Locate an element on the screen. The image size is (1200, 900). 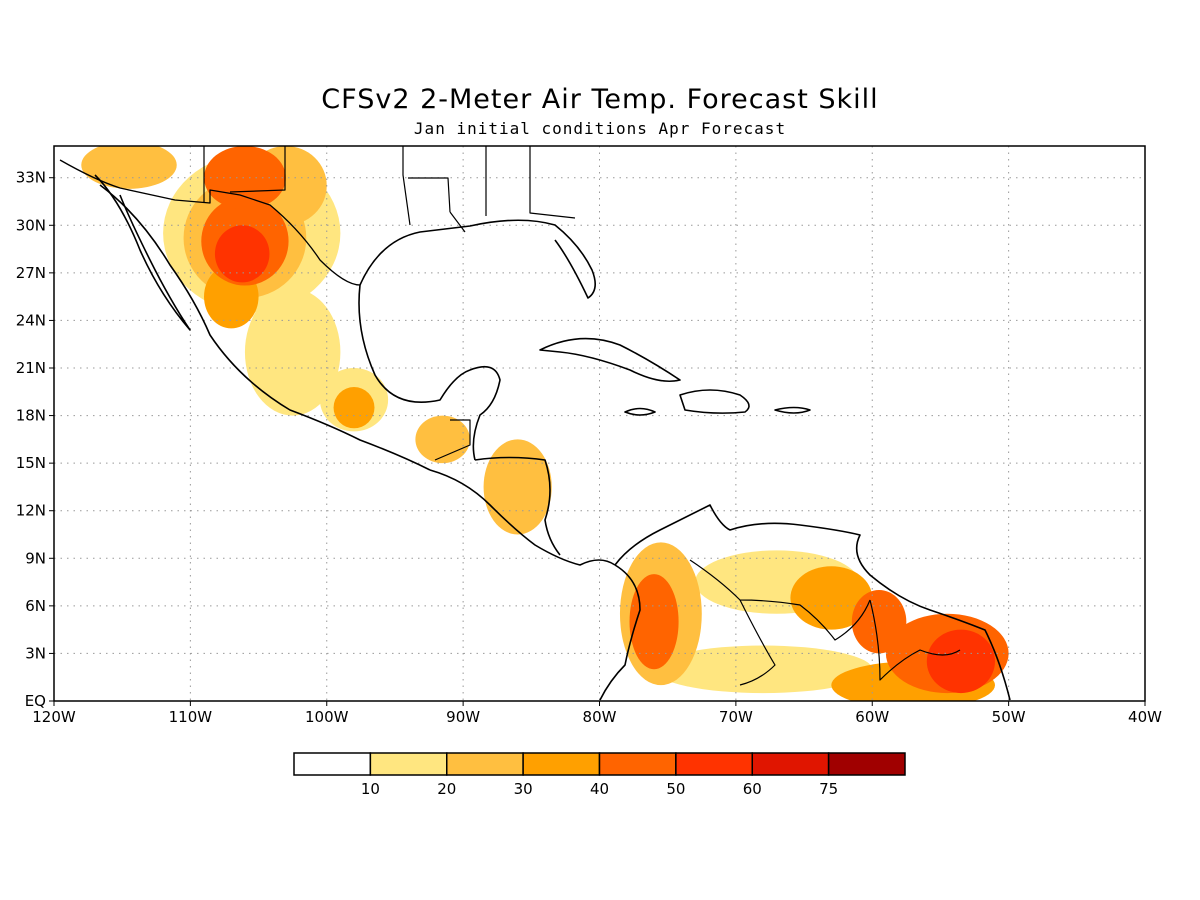
x-tick-label: 80W is located at coordinates (600, 717).